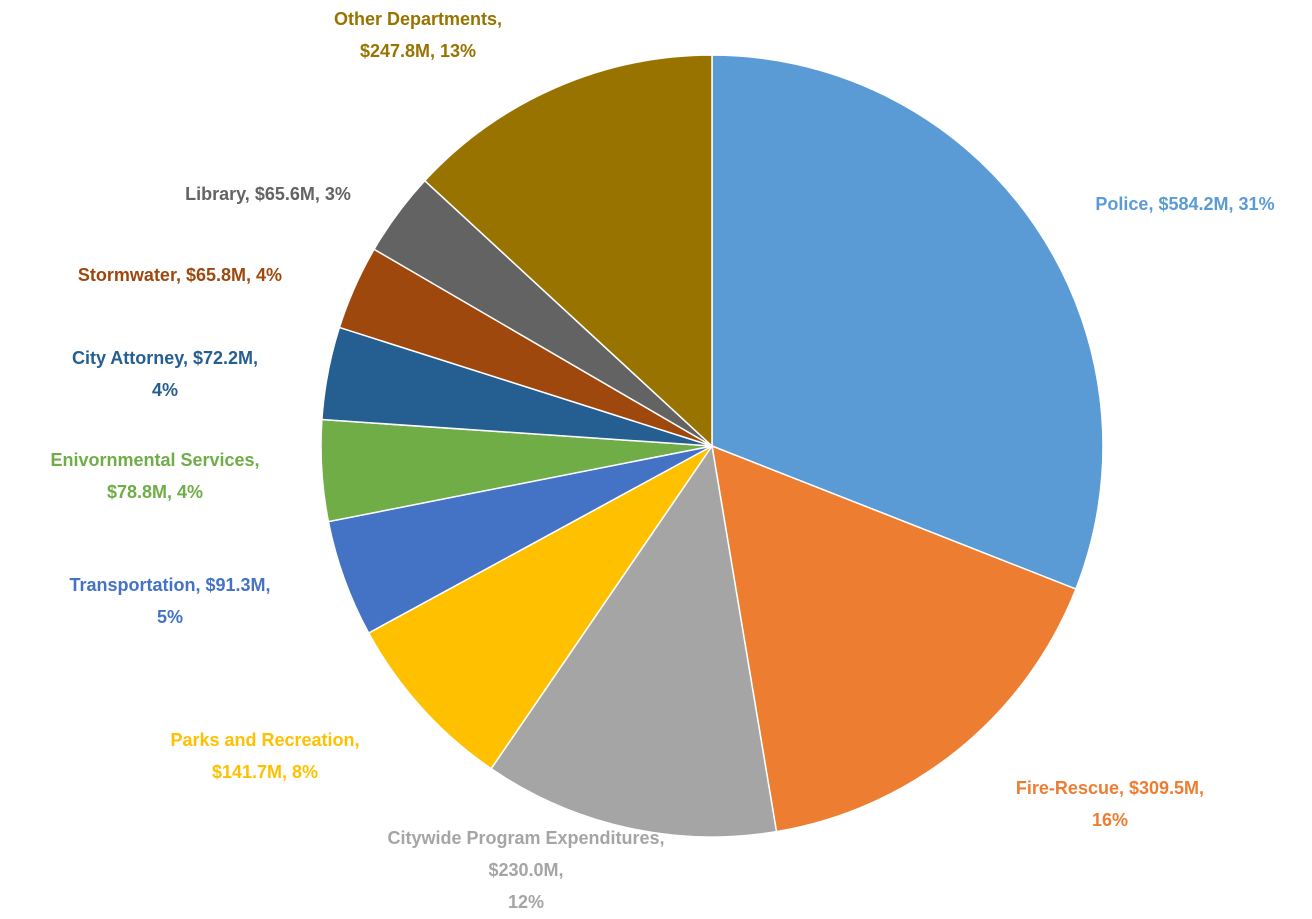 The width and height of the screenshot is (1312, 919). I want to click on value-label: $141.7M, so click(252, 772).